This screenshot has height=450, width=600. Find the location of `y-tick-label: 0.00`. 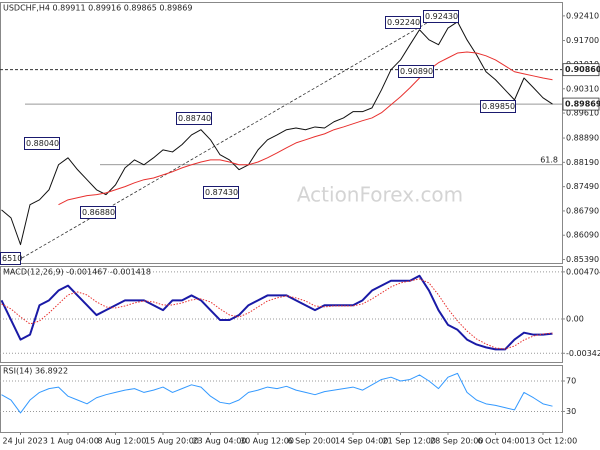

y-tick-label: 0.00 is located at coordinates (575, 318).